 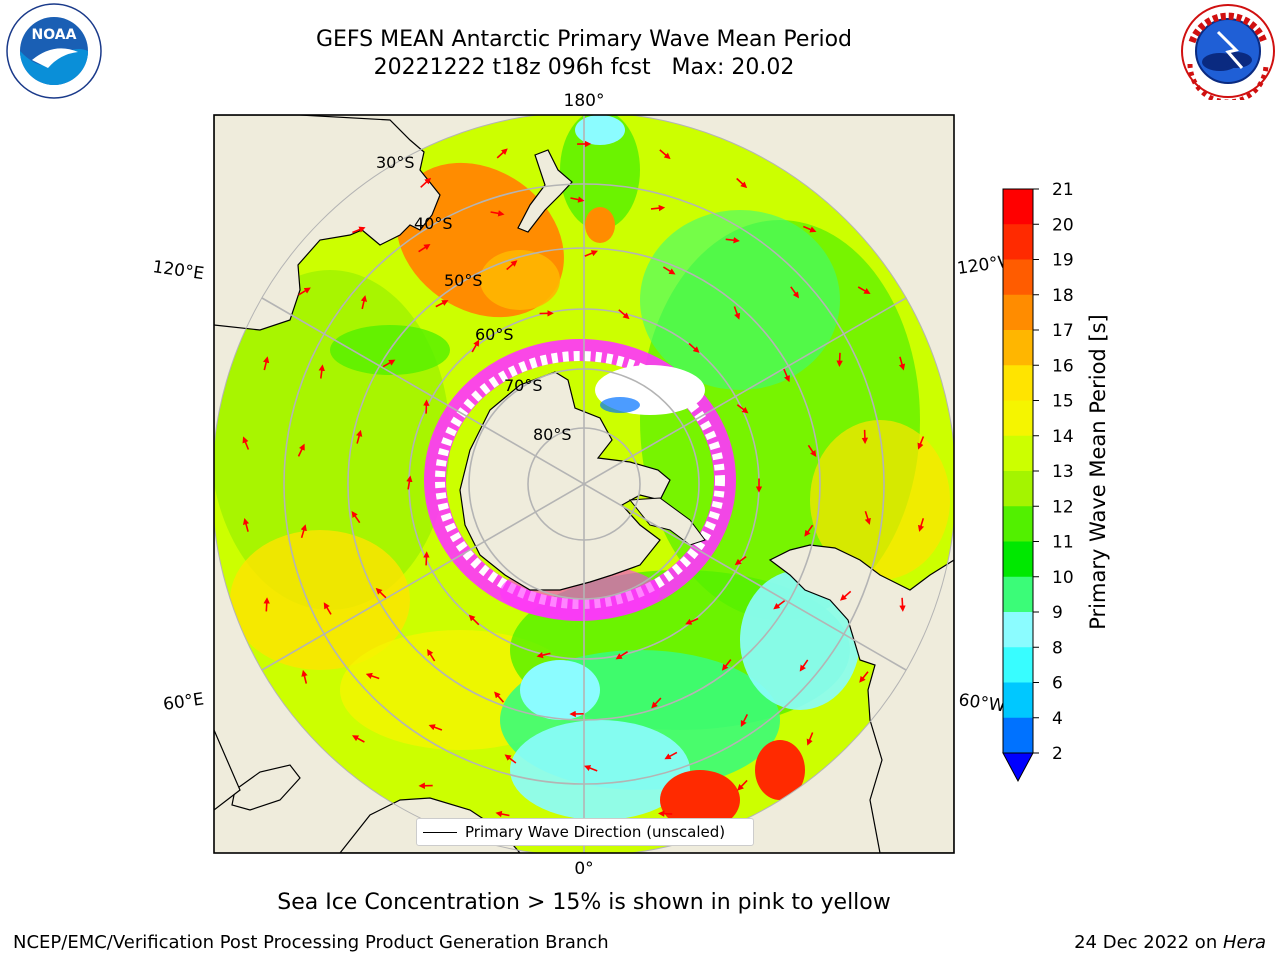 I want to click on colorbar-tick-label: 19, so click(x=1063, y=261).